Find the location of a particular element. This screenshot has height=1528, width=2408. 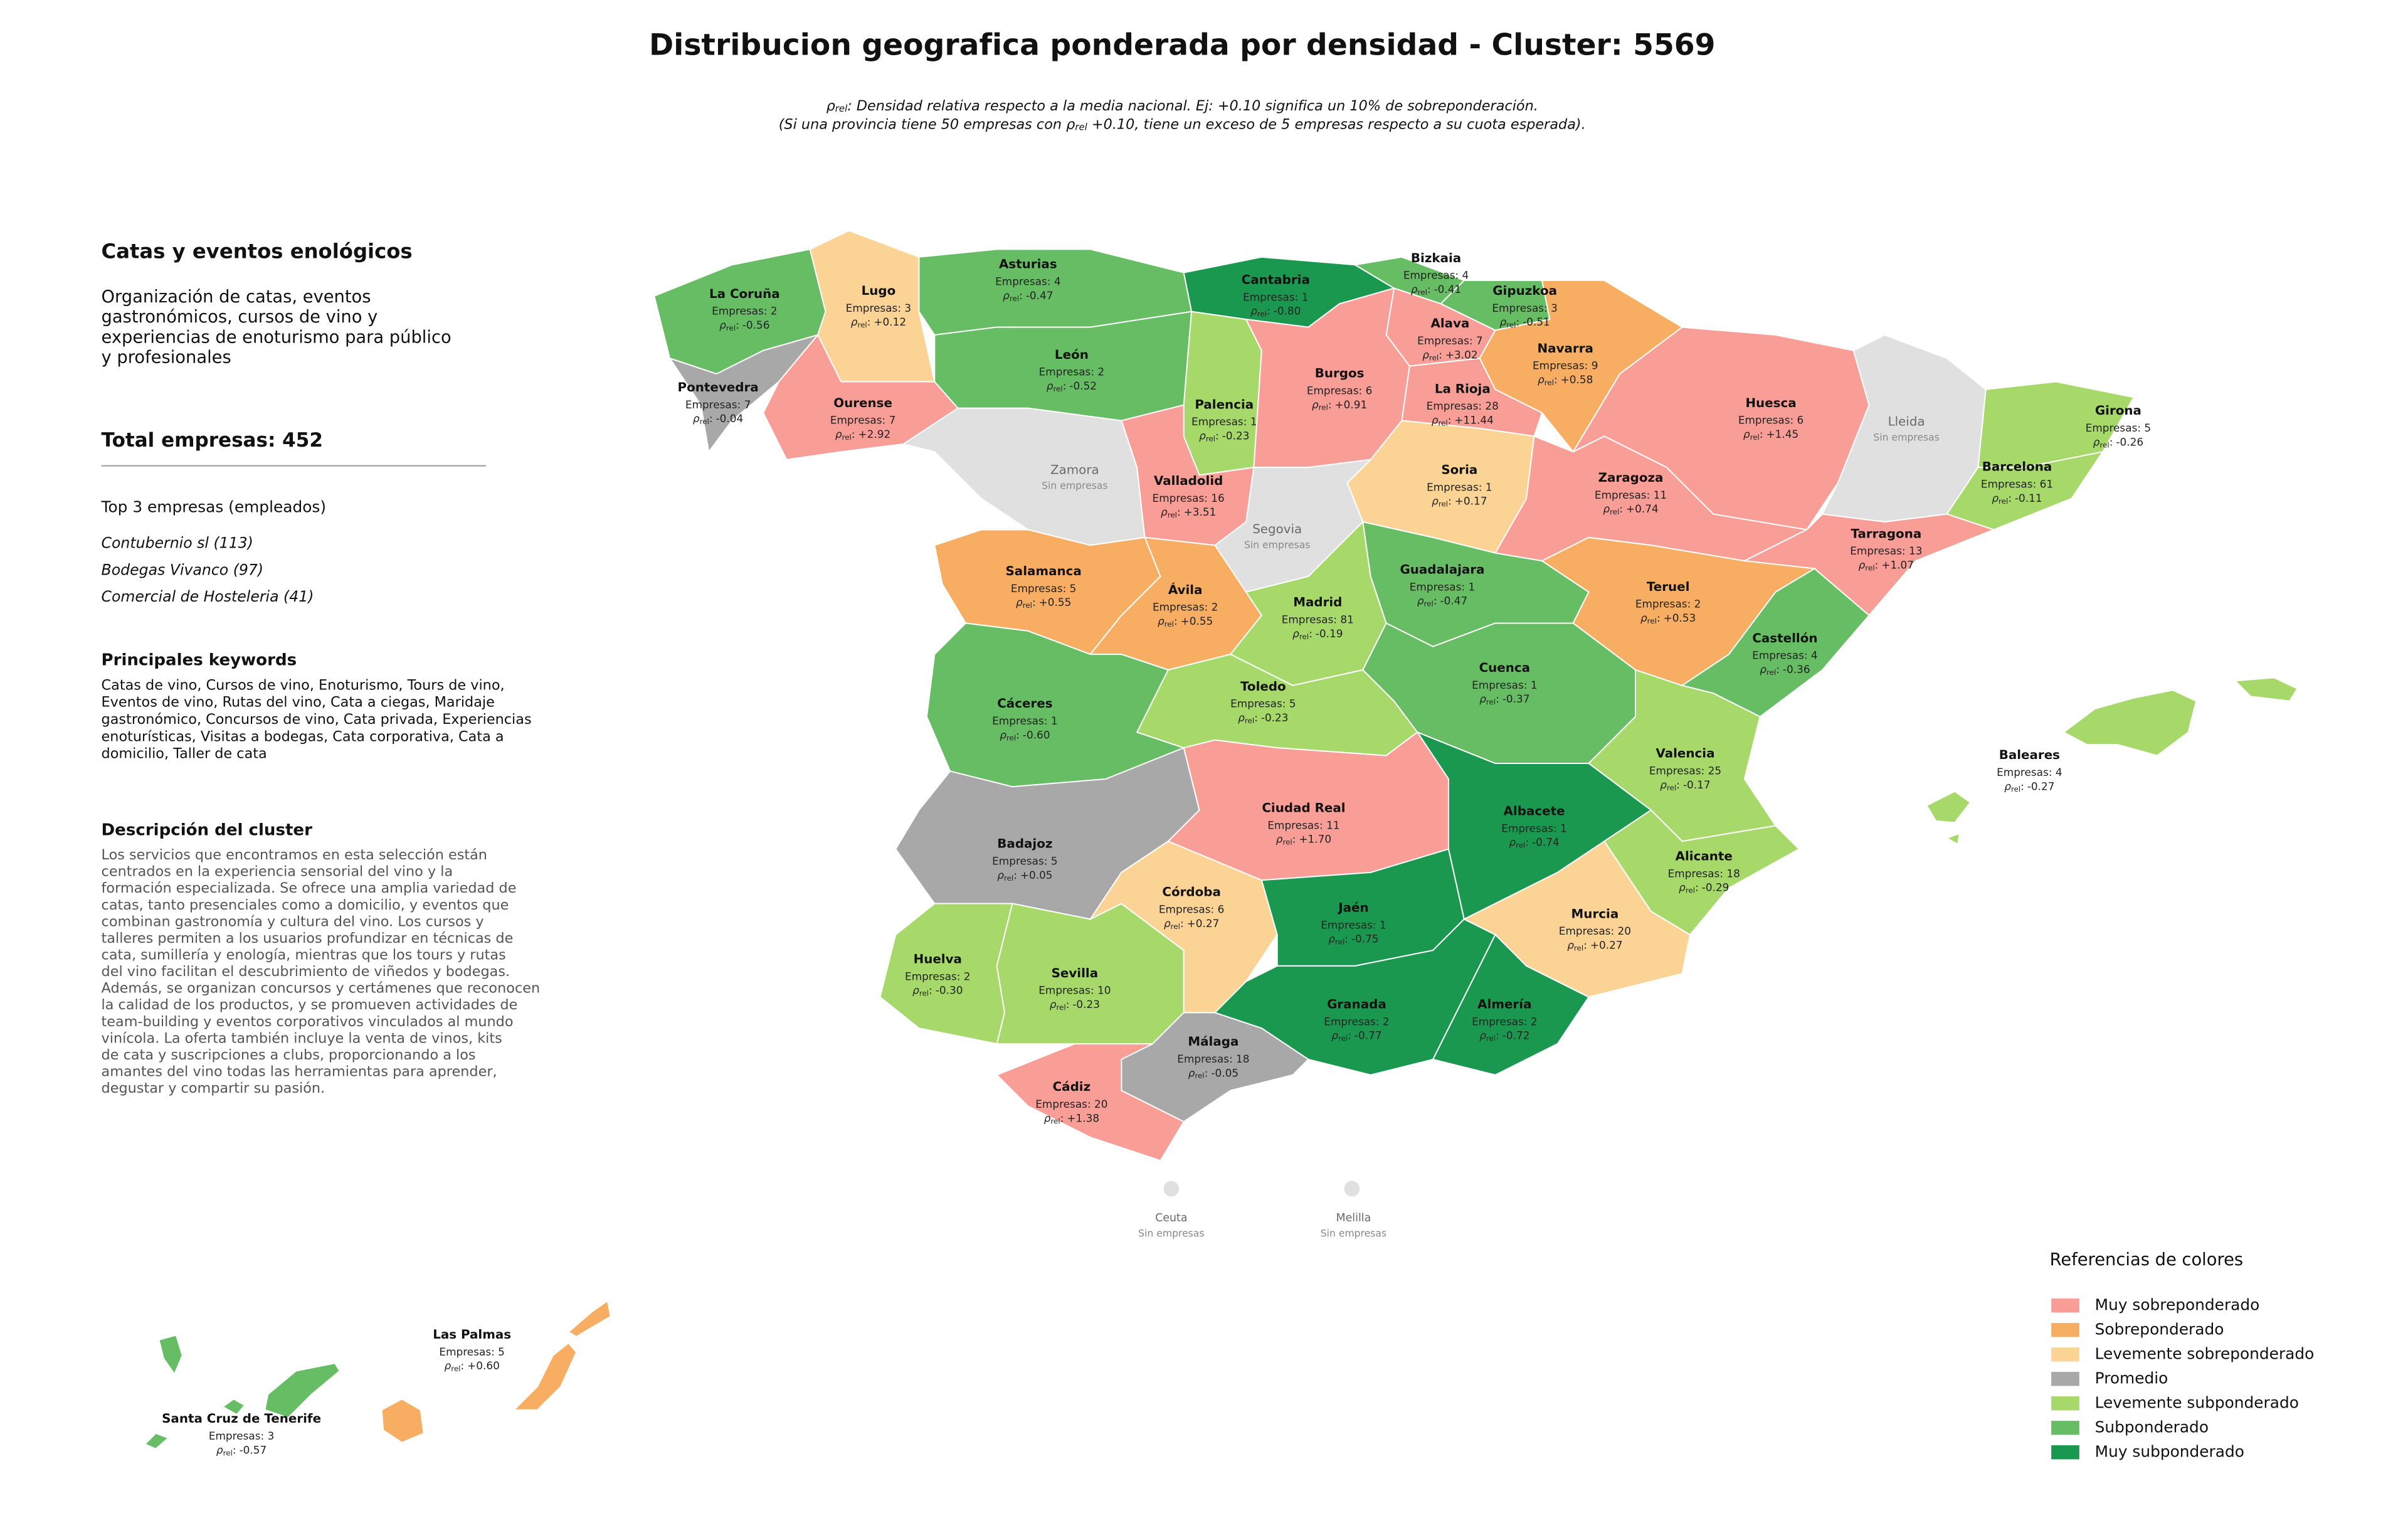

province-count: Empresas: 20 is located at coordinates (1595, 931).